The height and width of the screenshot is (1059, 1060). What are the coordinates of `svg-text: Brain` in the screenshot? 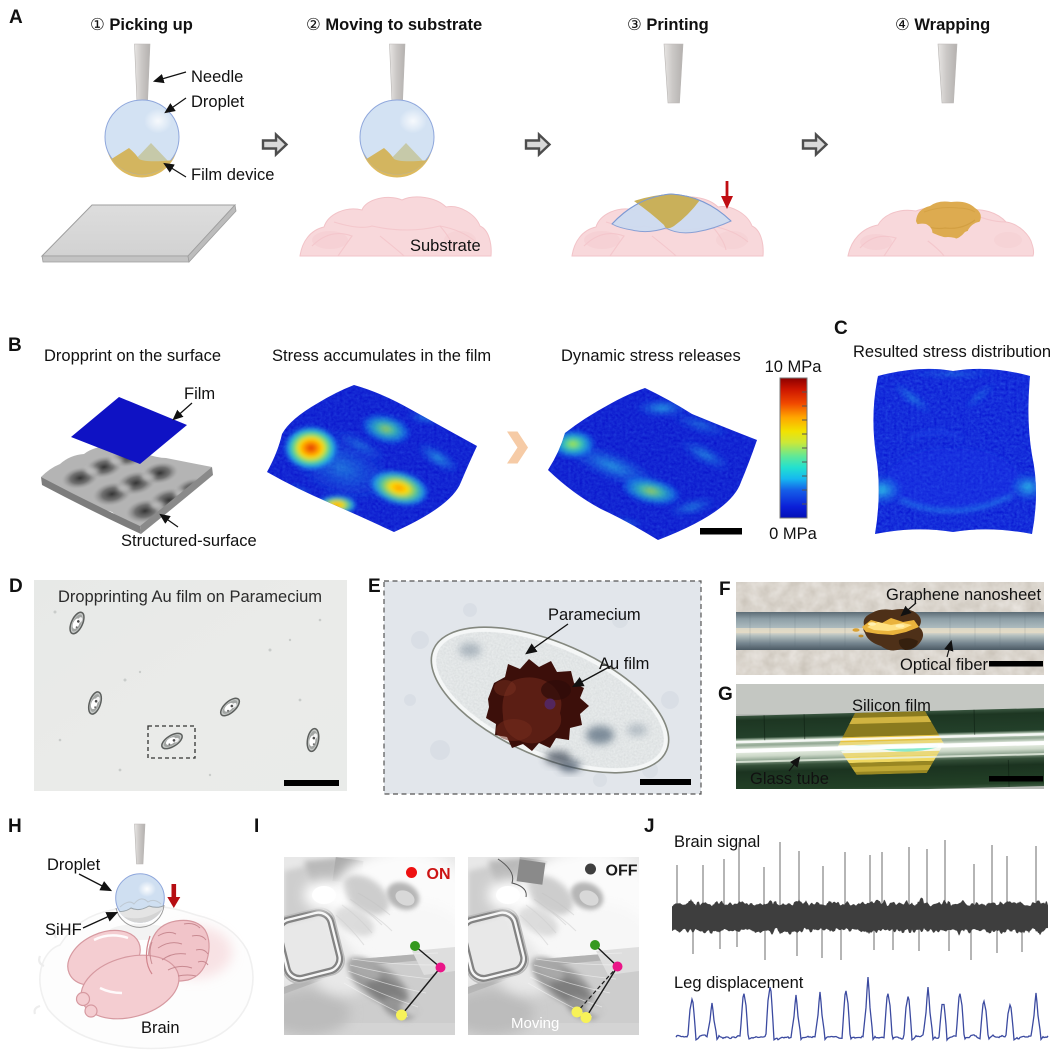 It's located at (160, 1028).